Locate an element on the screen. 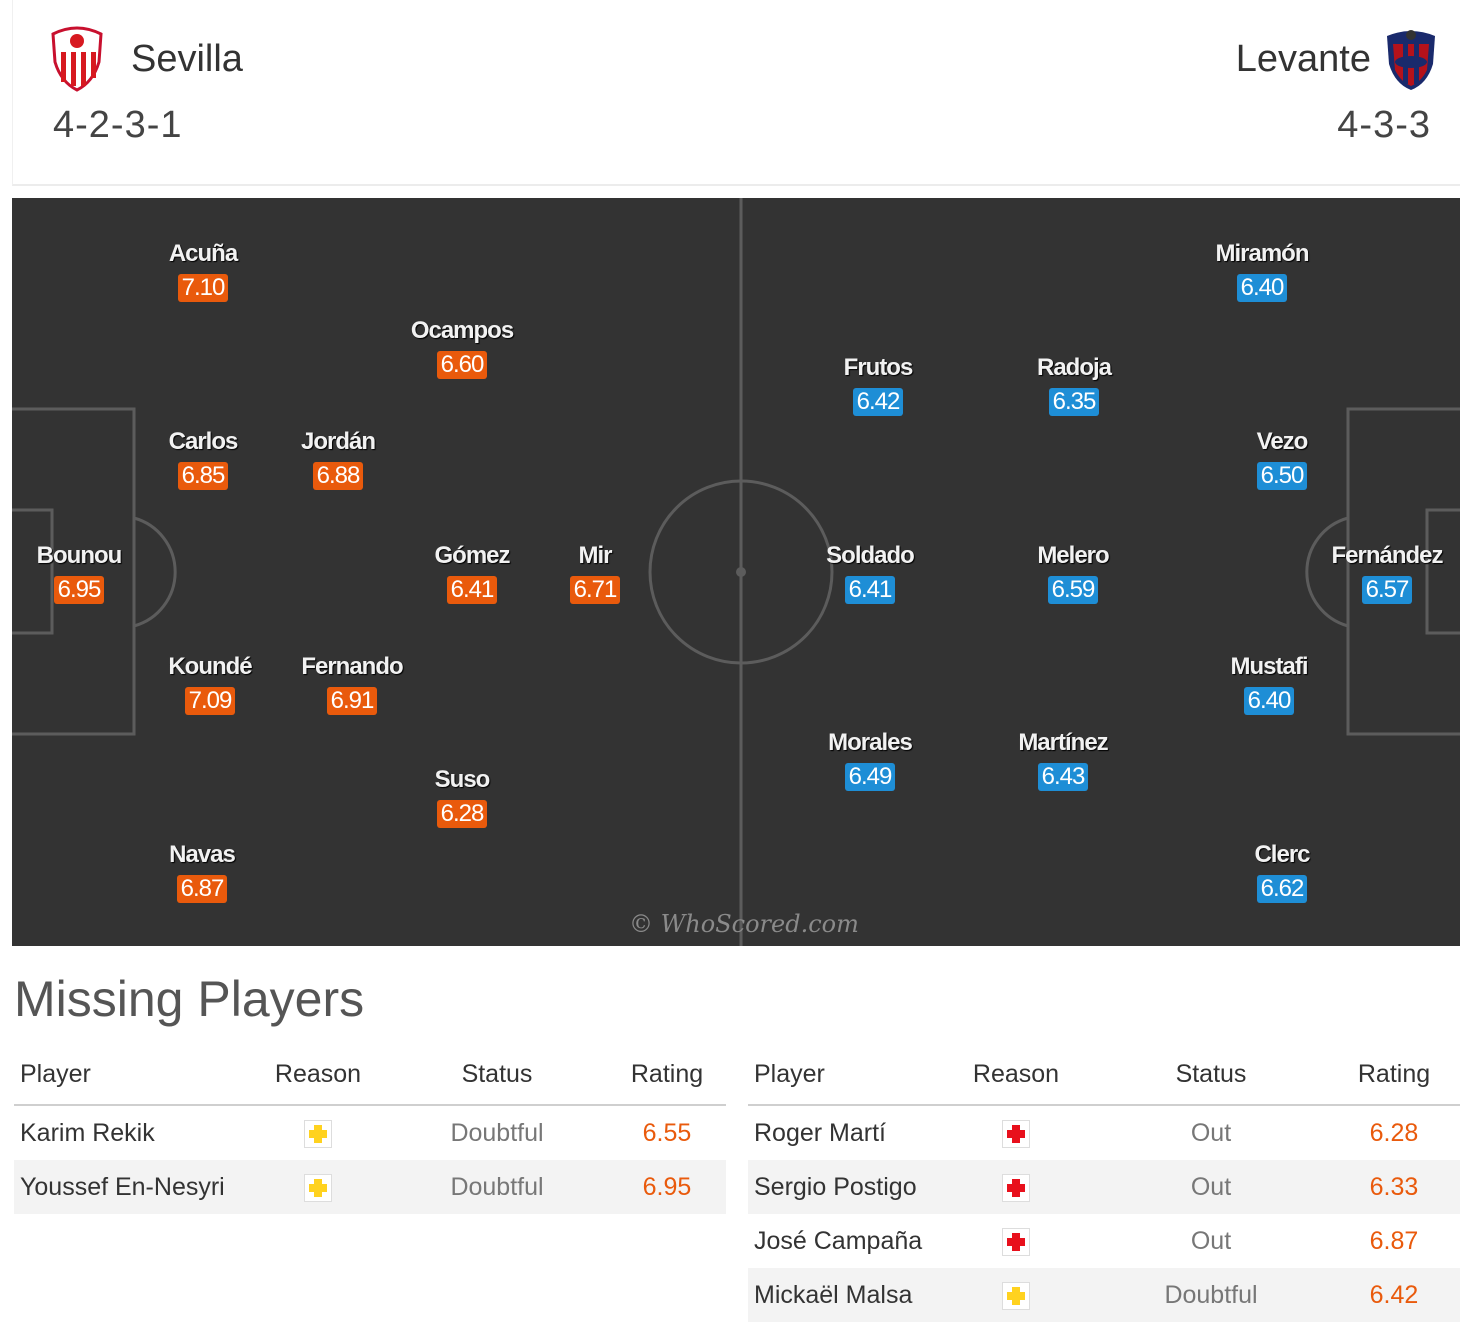  away-player-soldado: Soldado 6.41 is located at coordinates (870, 573).